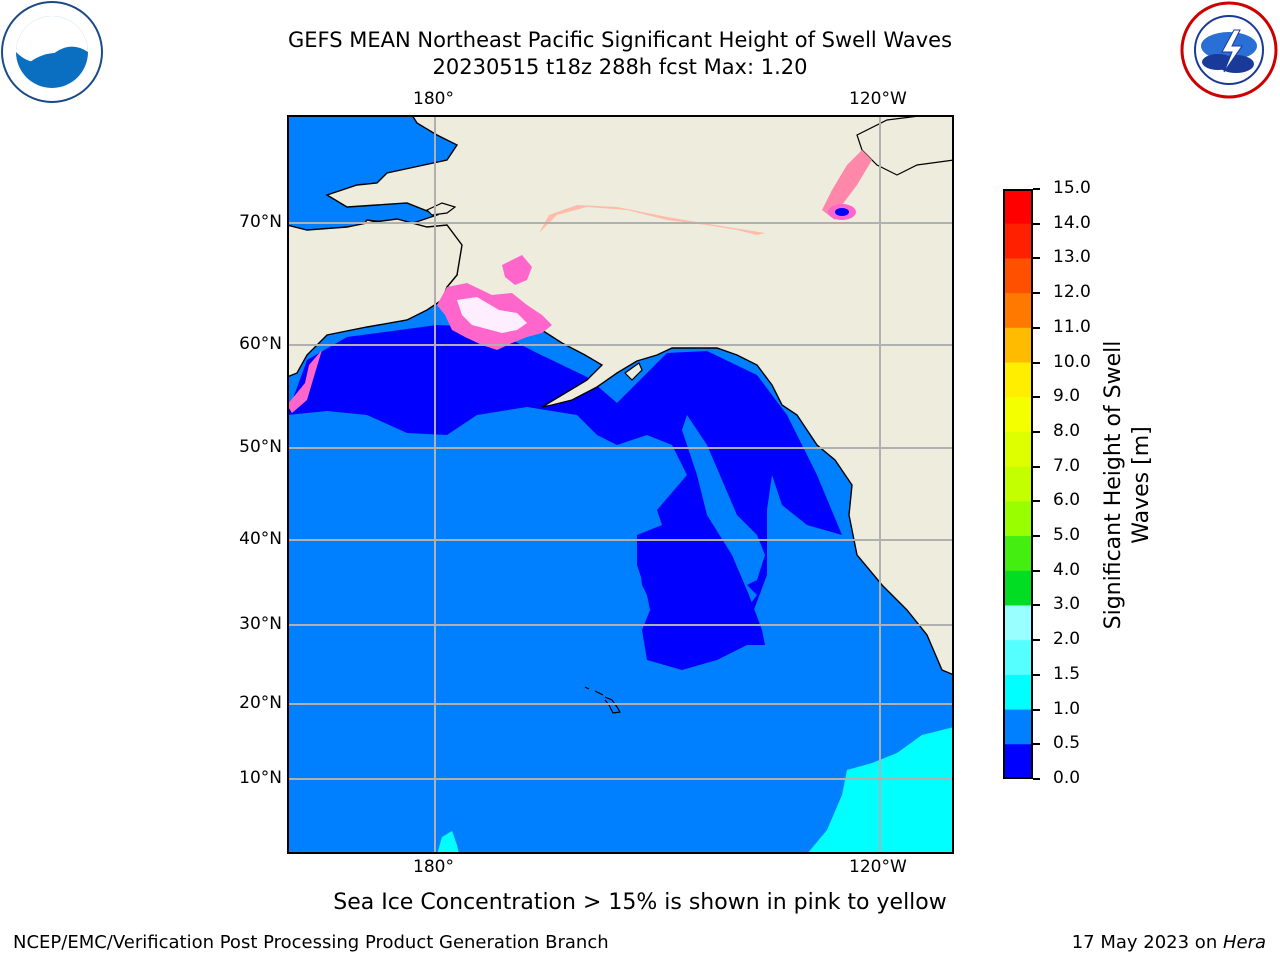  Describe the element at coordinates (1113, 485) in the screenshot. I see `colorbar-label-line1: Significant Height of Swell` at that location.